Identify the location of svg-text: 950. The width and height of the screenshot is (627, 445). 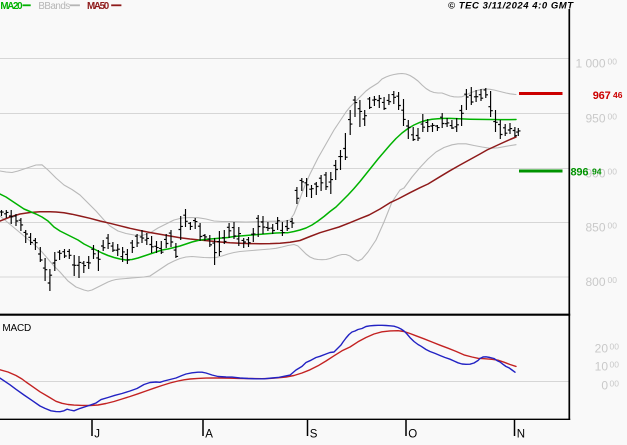
(595, 119).